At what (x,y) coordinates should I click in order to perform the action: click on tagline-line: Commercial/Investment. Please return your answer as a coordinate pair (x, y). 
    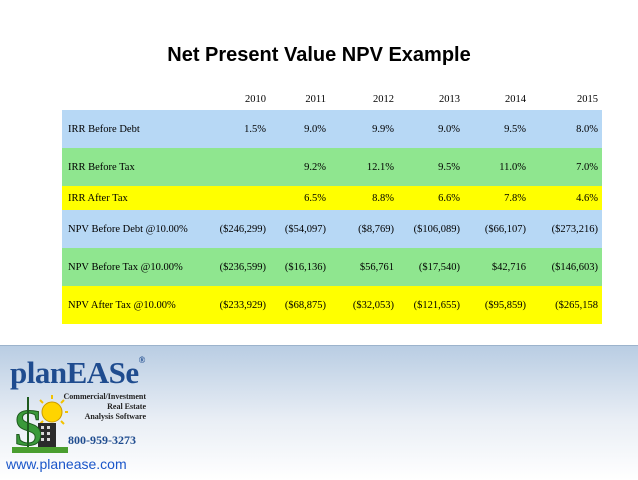
    Looking at the image, I should click on (105, 396).